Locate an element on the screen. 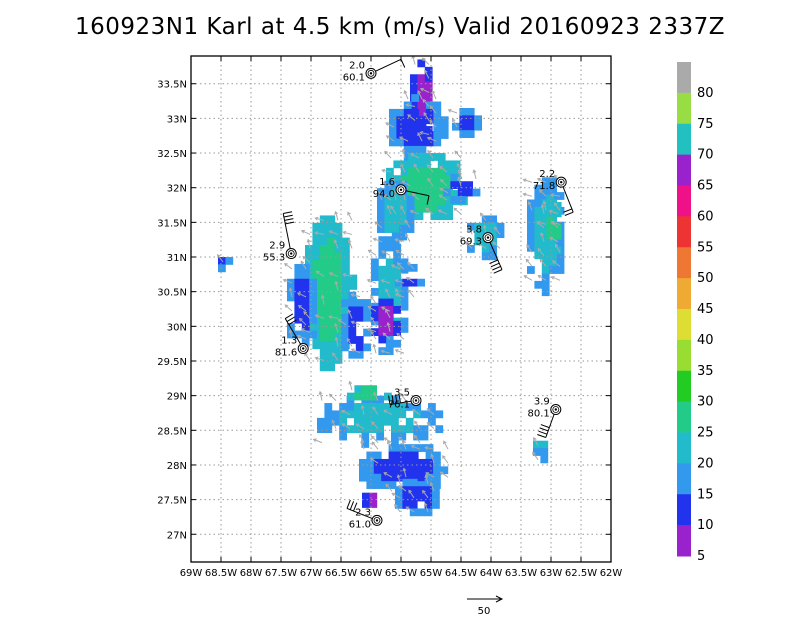 The width and height of the screenshot is (800, 618). colorbar-label: 80 is located at coordinates (705, 93).